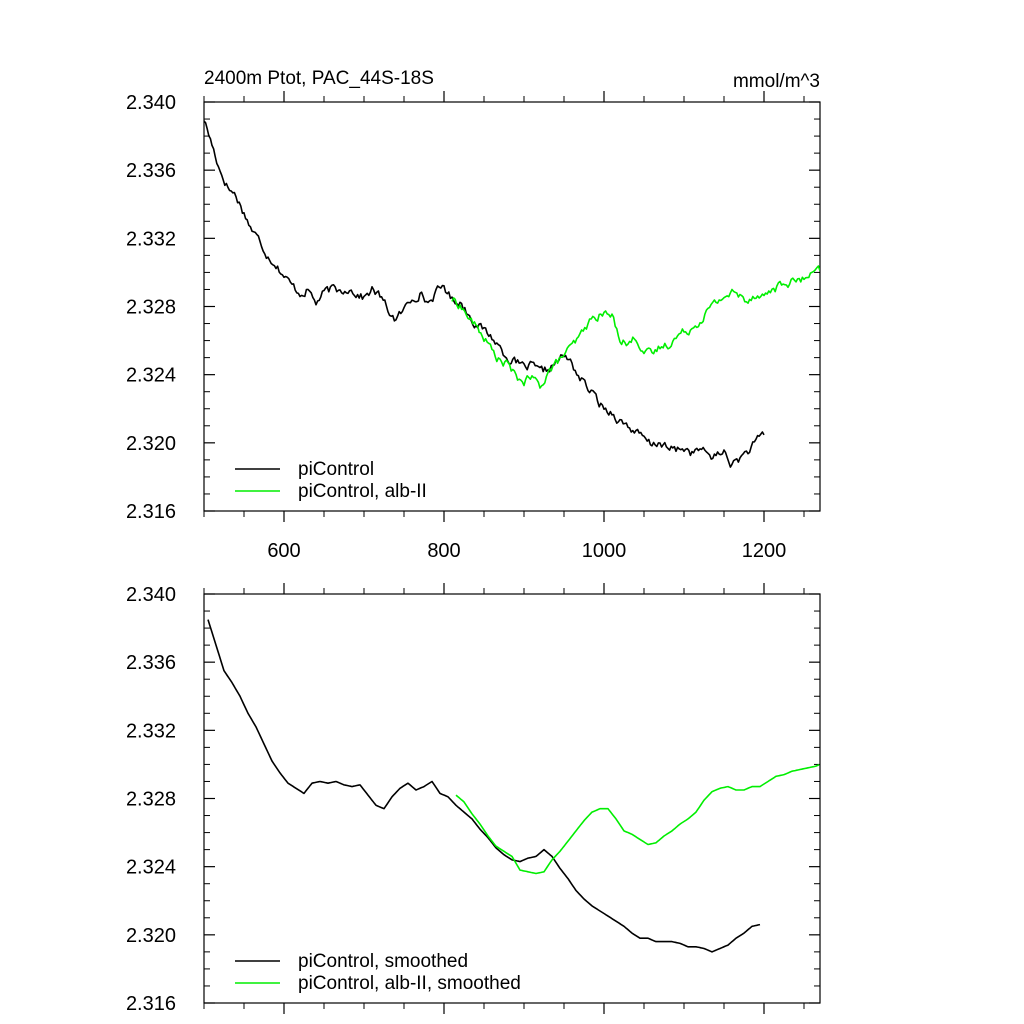 Image resolution: width=1024 pixels, height=1024 pixels. What do you see at coordinates (764, 551) in the screenshot?
I see `x-tick-label: 1200` at bounding box center [764, 551].